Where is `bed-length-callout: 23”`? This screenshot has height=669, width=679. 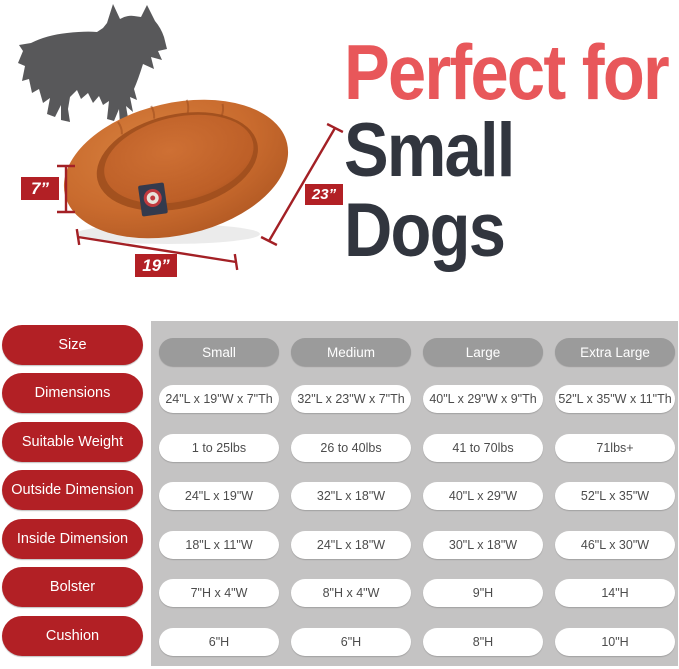 bed-length-callout: 23” is located at coordinates (324, 194).